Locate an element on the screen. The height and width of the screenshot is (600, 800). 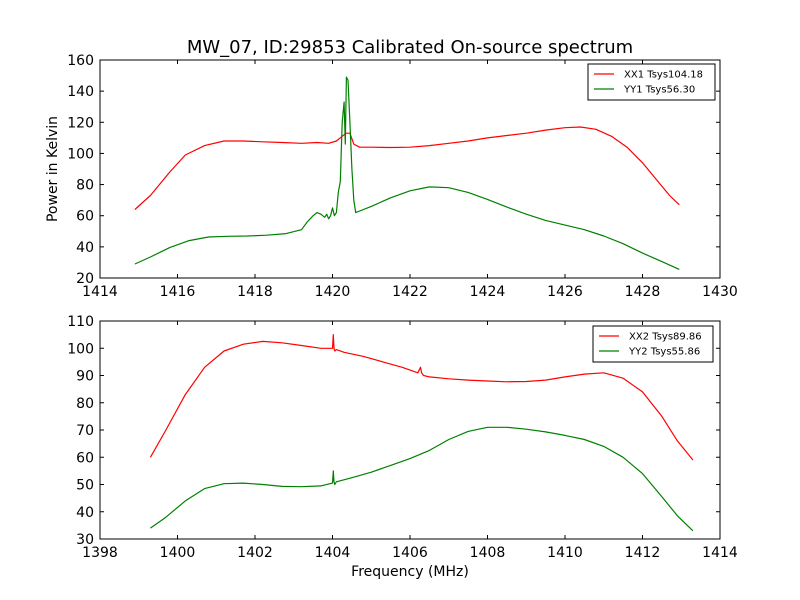
top-x-tick-label: 1414 is located at coordinates (100, 292).